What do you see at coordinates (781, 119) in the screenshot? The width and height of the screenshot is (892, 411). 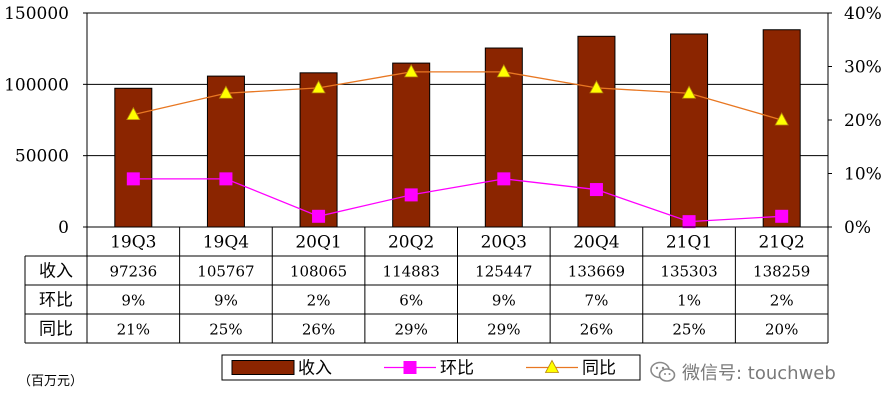 I see `marker-同比-21Q2` at bounding box center [781, 119].